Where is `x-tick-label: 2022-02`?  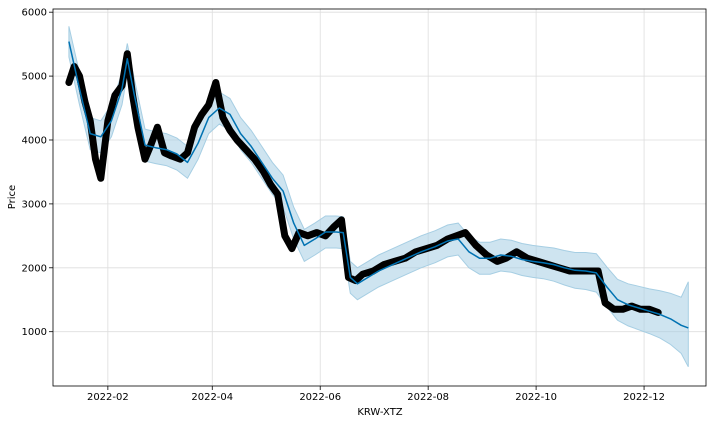 x-tick-label: 2022-02 is located at coordinates (108, 397).